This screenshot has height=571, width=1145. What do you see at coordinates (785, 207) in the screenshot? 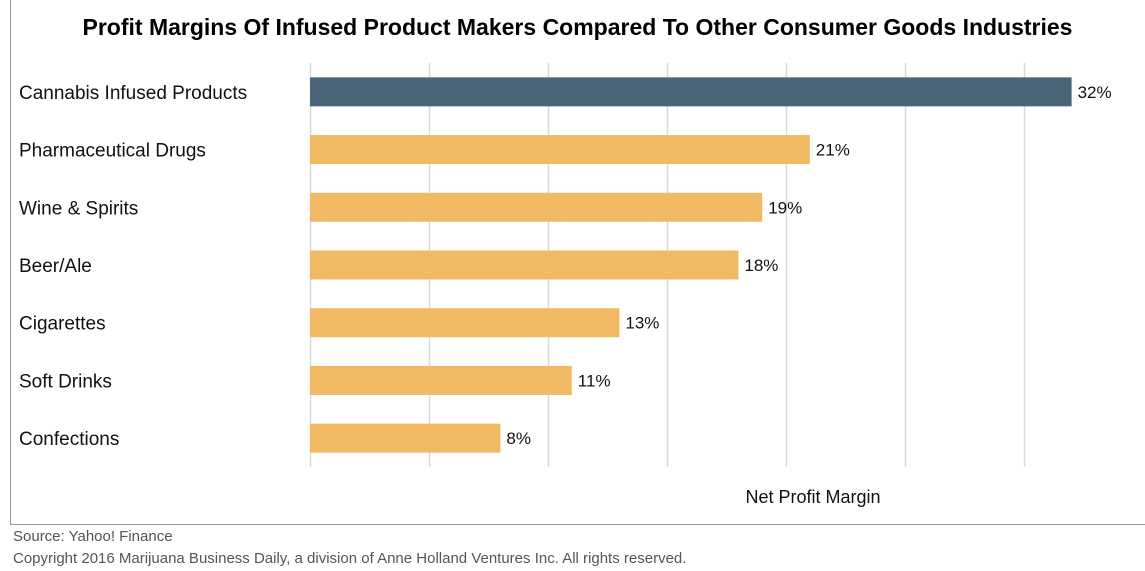
I see `data-label: 19%` at bounding box center [785, 207].